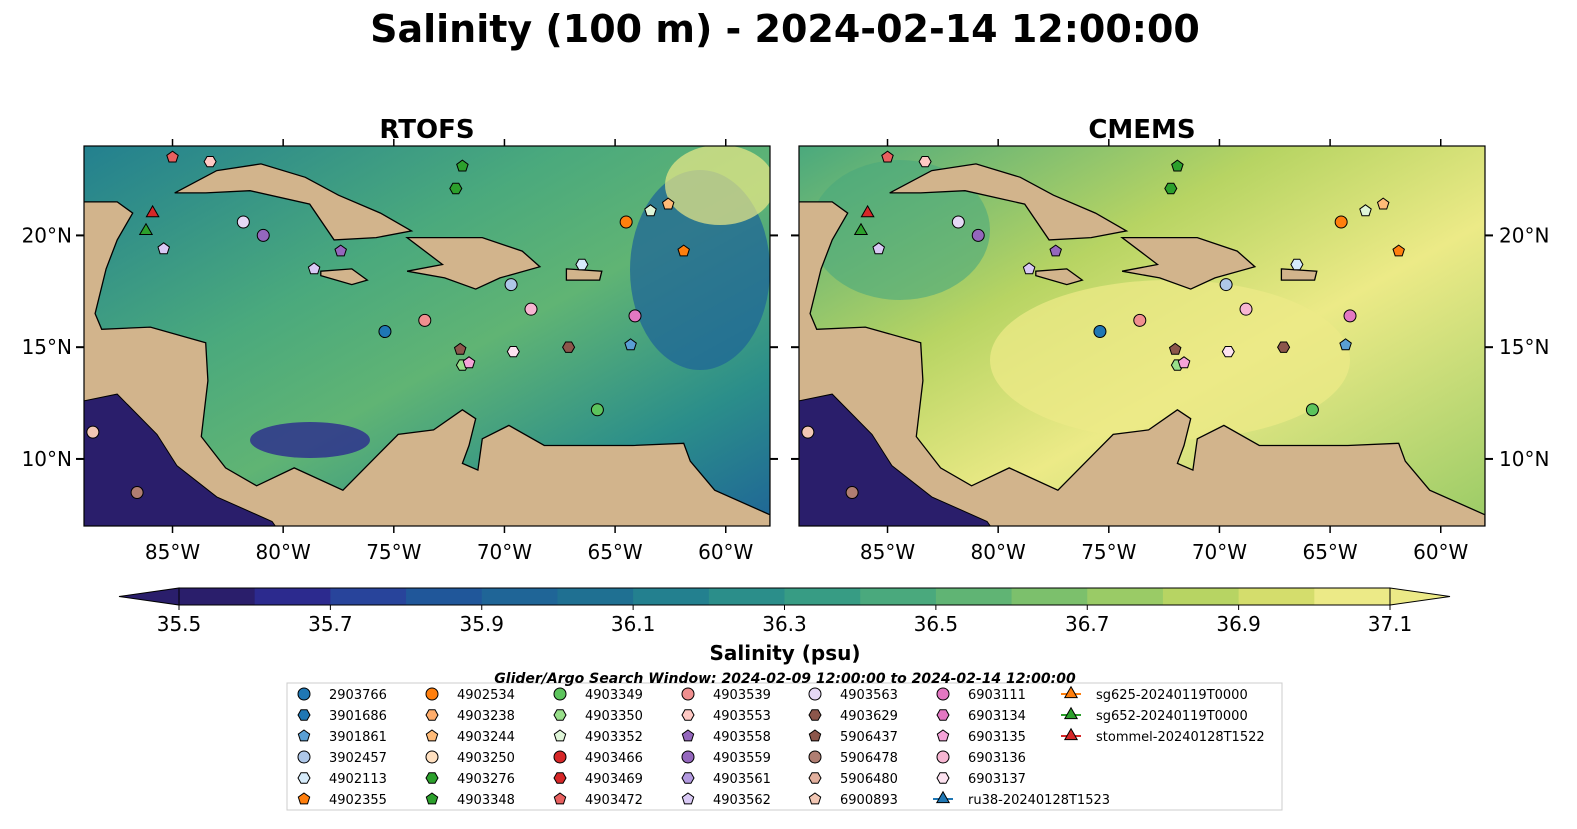 This screenshot has height=829, width=1577. I want to click on colorbar-extend-low, so click(149, 596).